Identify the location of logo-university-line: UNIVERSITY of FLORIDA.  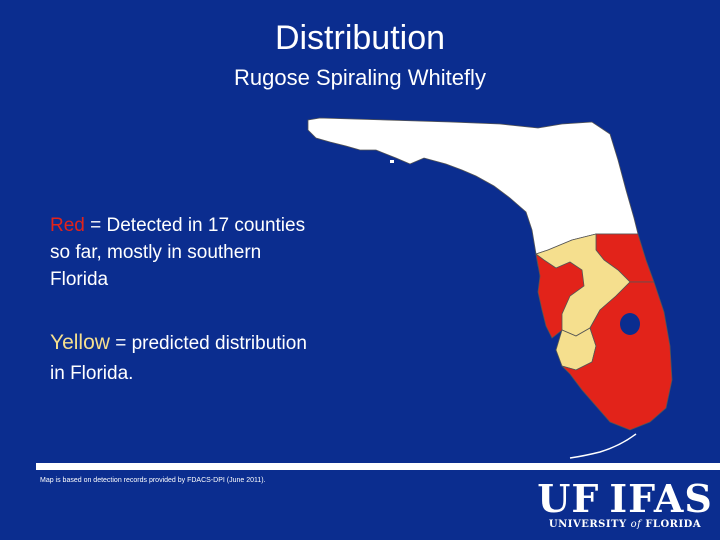
(625, 525).